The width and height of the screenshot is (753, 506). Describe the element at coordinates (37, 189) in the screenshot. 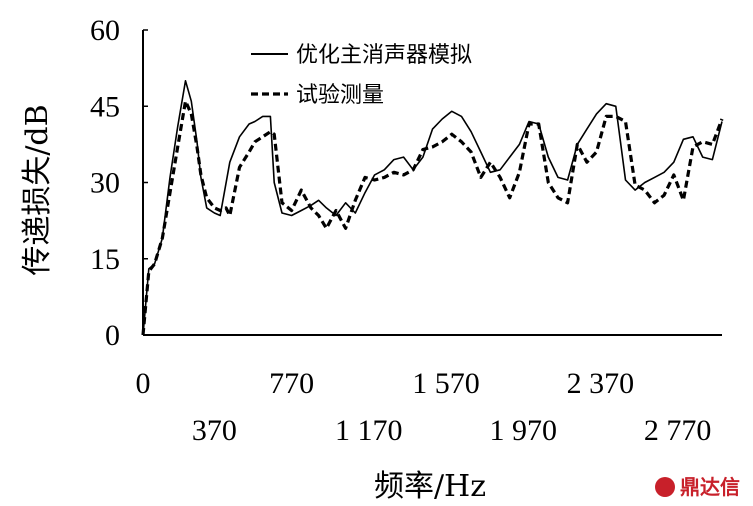

I see `y-axis-title: 传递损失/dB` at that location.